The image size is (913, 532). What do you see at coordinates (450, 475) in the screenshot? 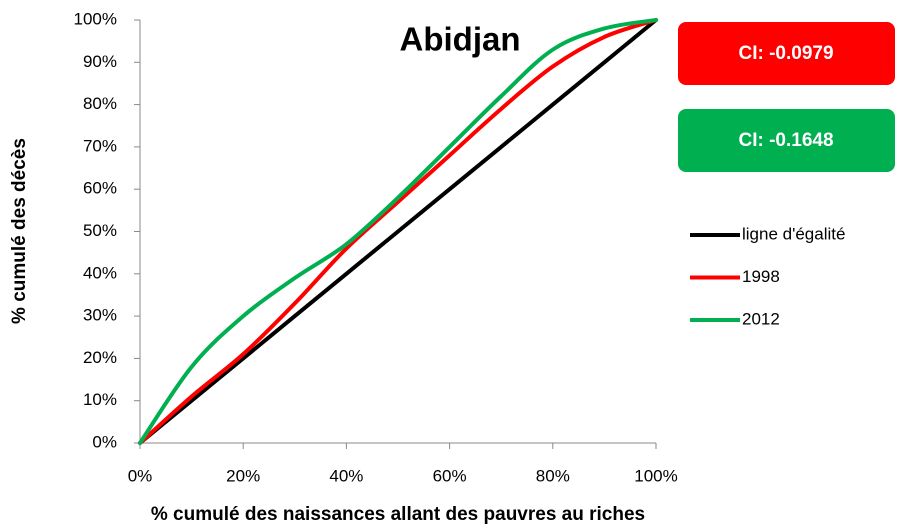
I see `x-tick-label: 60%` at bounding box center [450, 475].